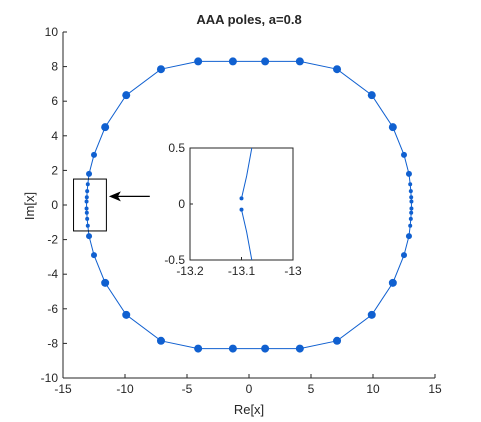  Describe the element at coordinates (50, 378) in the screenshot. I see `main-y-tick-label: -10` at that location.